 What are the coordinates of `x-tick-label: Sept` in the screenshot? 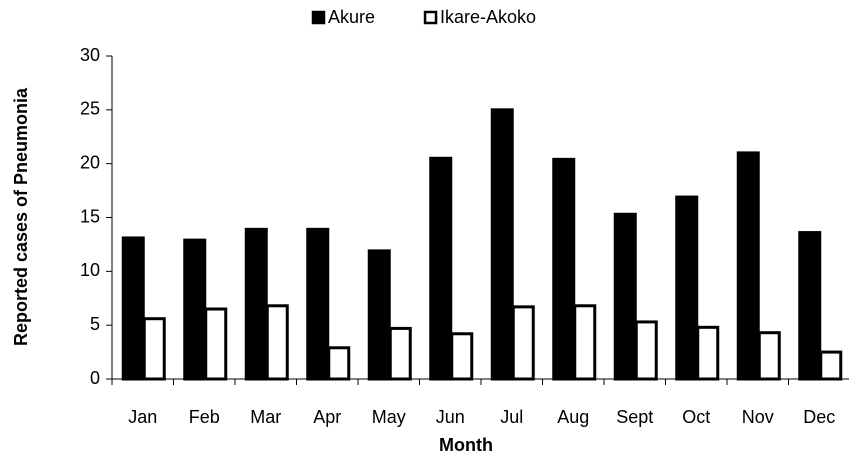 It's located at (634, 417).